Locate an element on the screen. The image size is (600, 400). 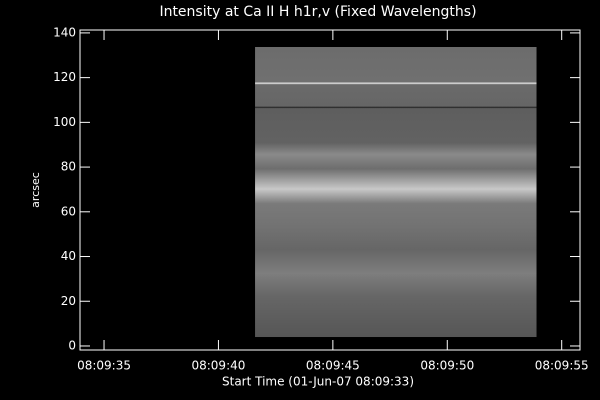
y-tick-label: 80 is located at coordinates (68, 167).